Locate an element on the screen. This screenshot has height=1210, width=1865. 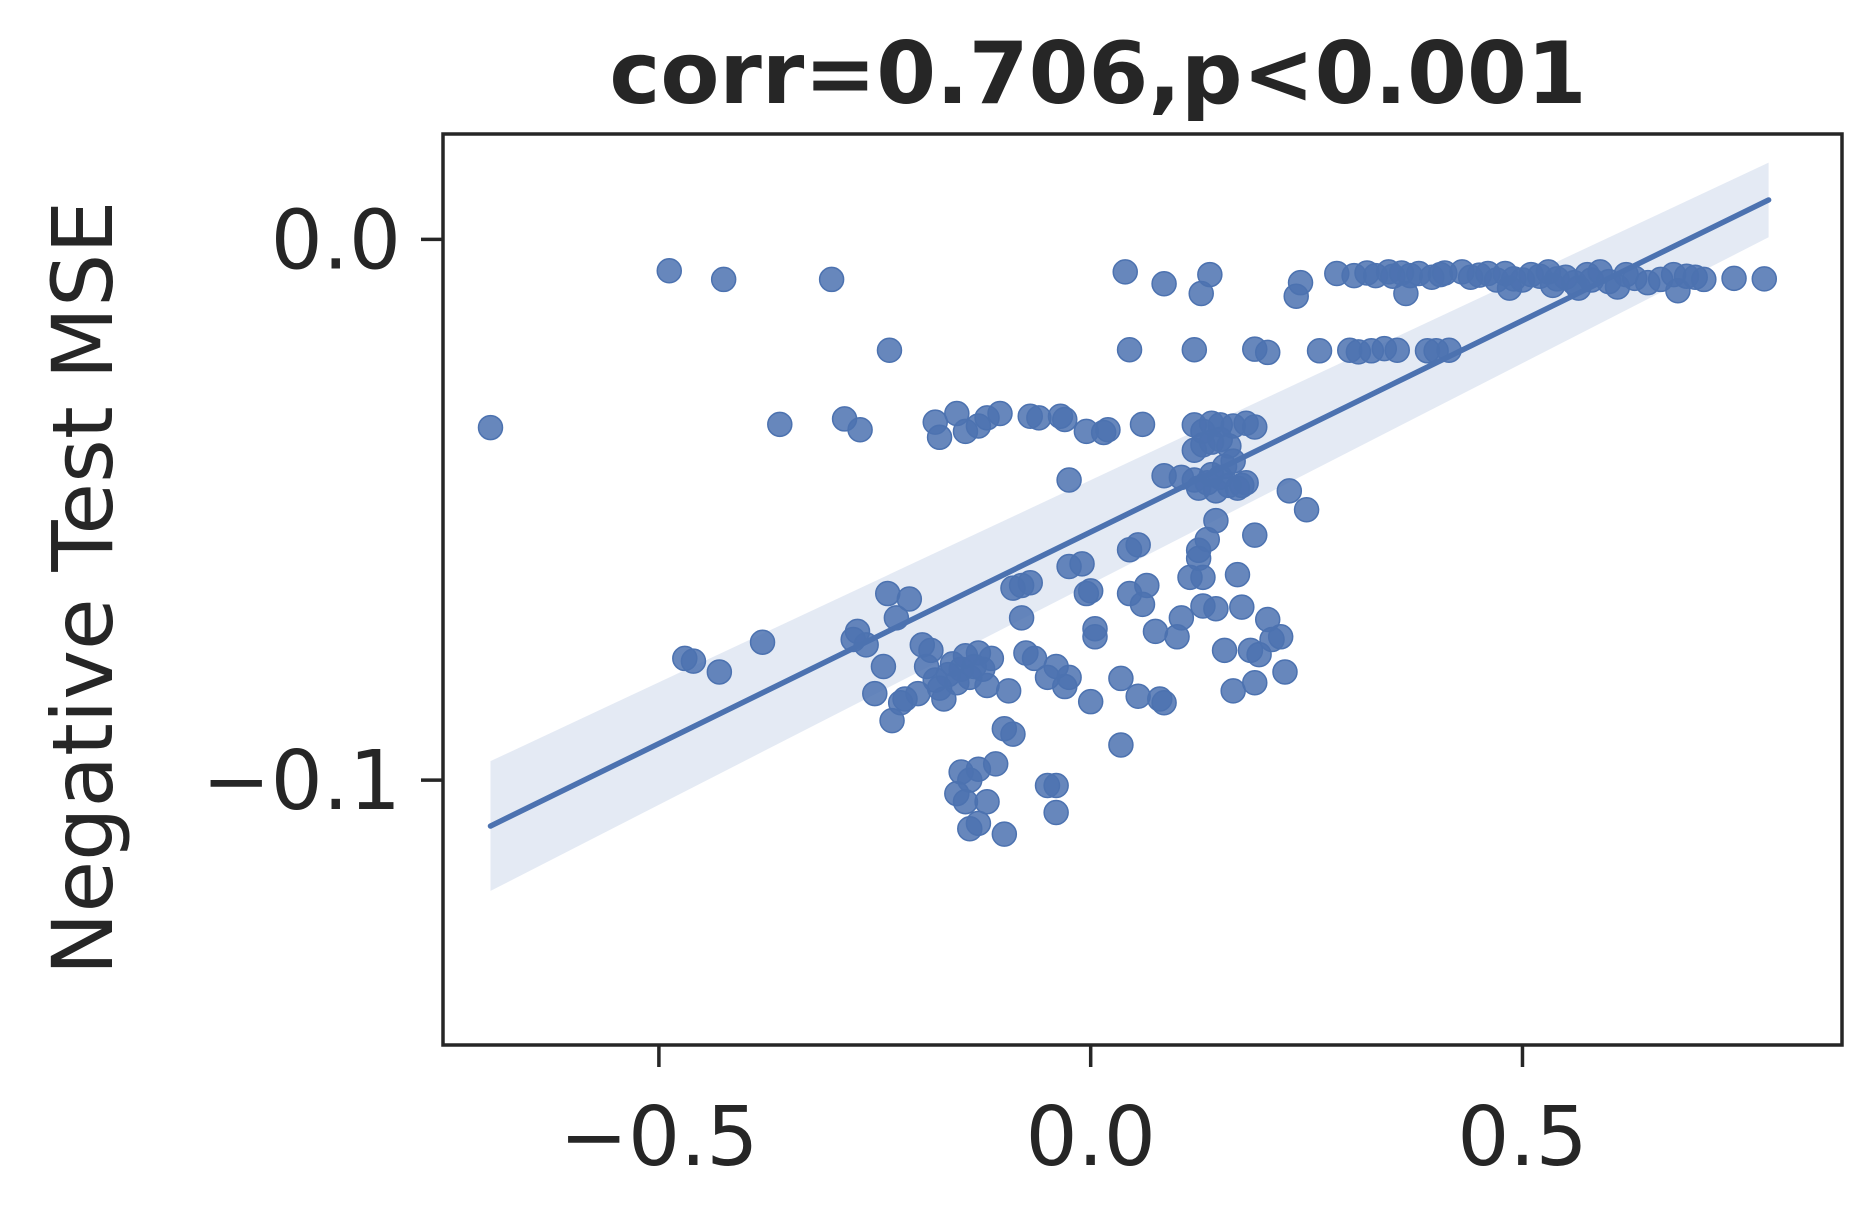
x-axis-ticks: −0.5 0.0 0.5 is located at coordinates (1073, 1115).